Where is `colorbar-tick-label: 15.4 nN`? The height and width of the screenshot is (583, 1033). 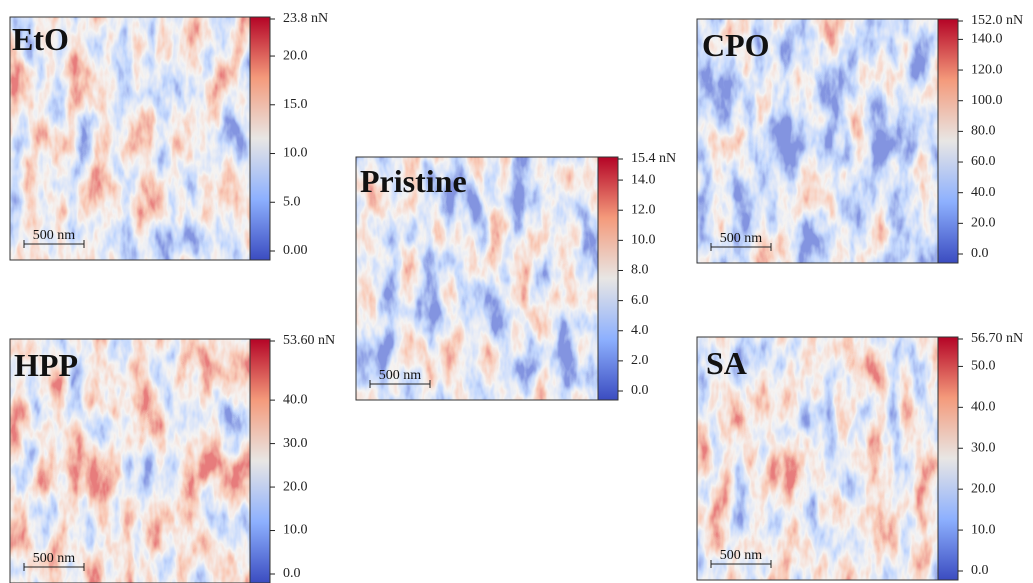
colorbar-tick-label: 15.4 nN is located at coordinates (653, 158).